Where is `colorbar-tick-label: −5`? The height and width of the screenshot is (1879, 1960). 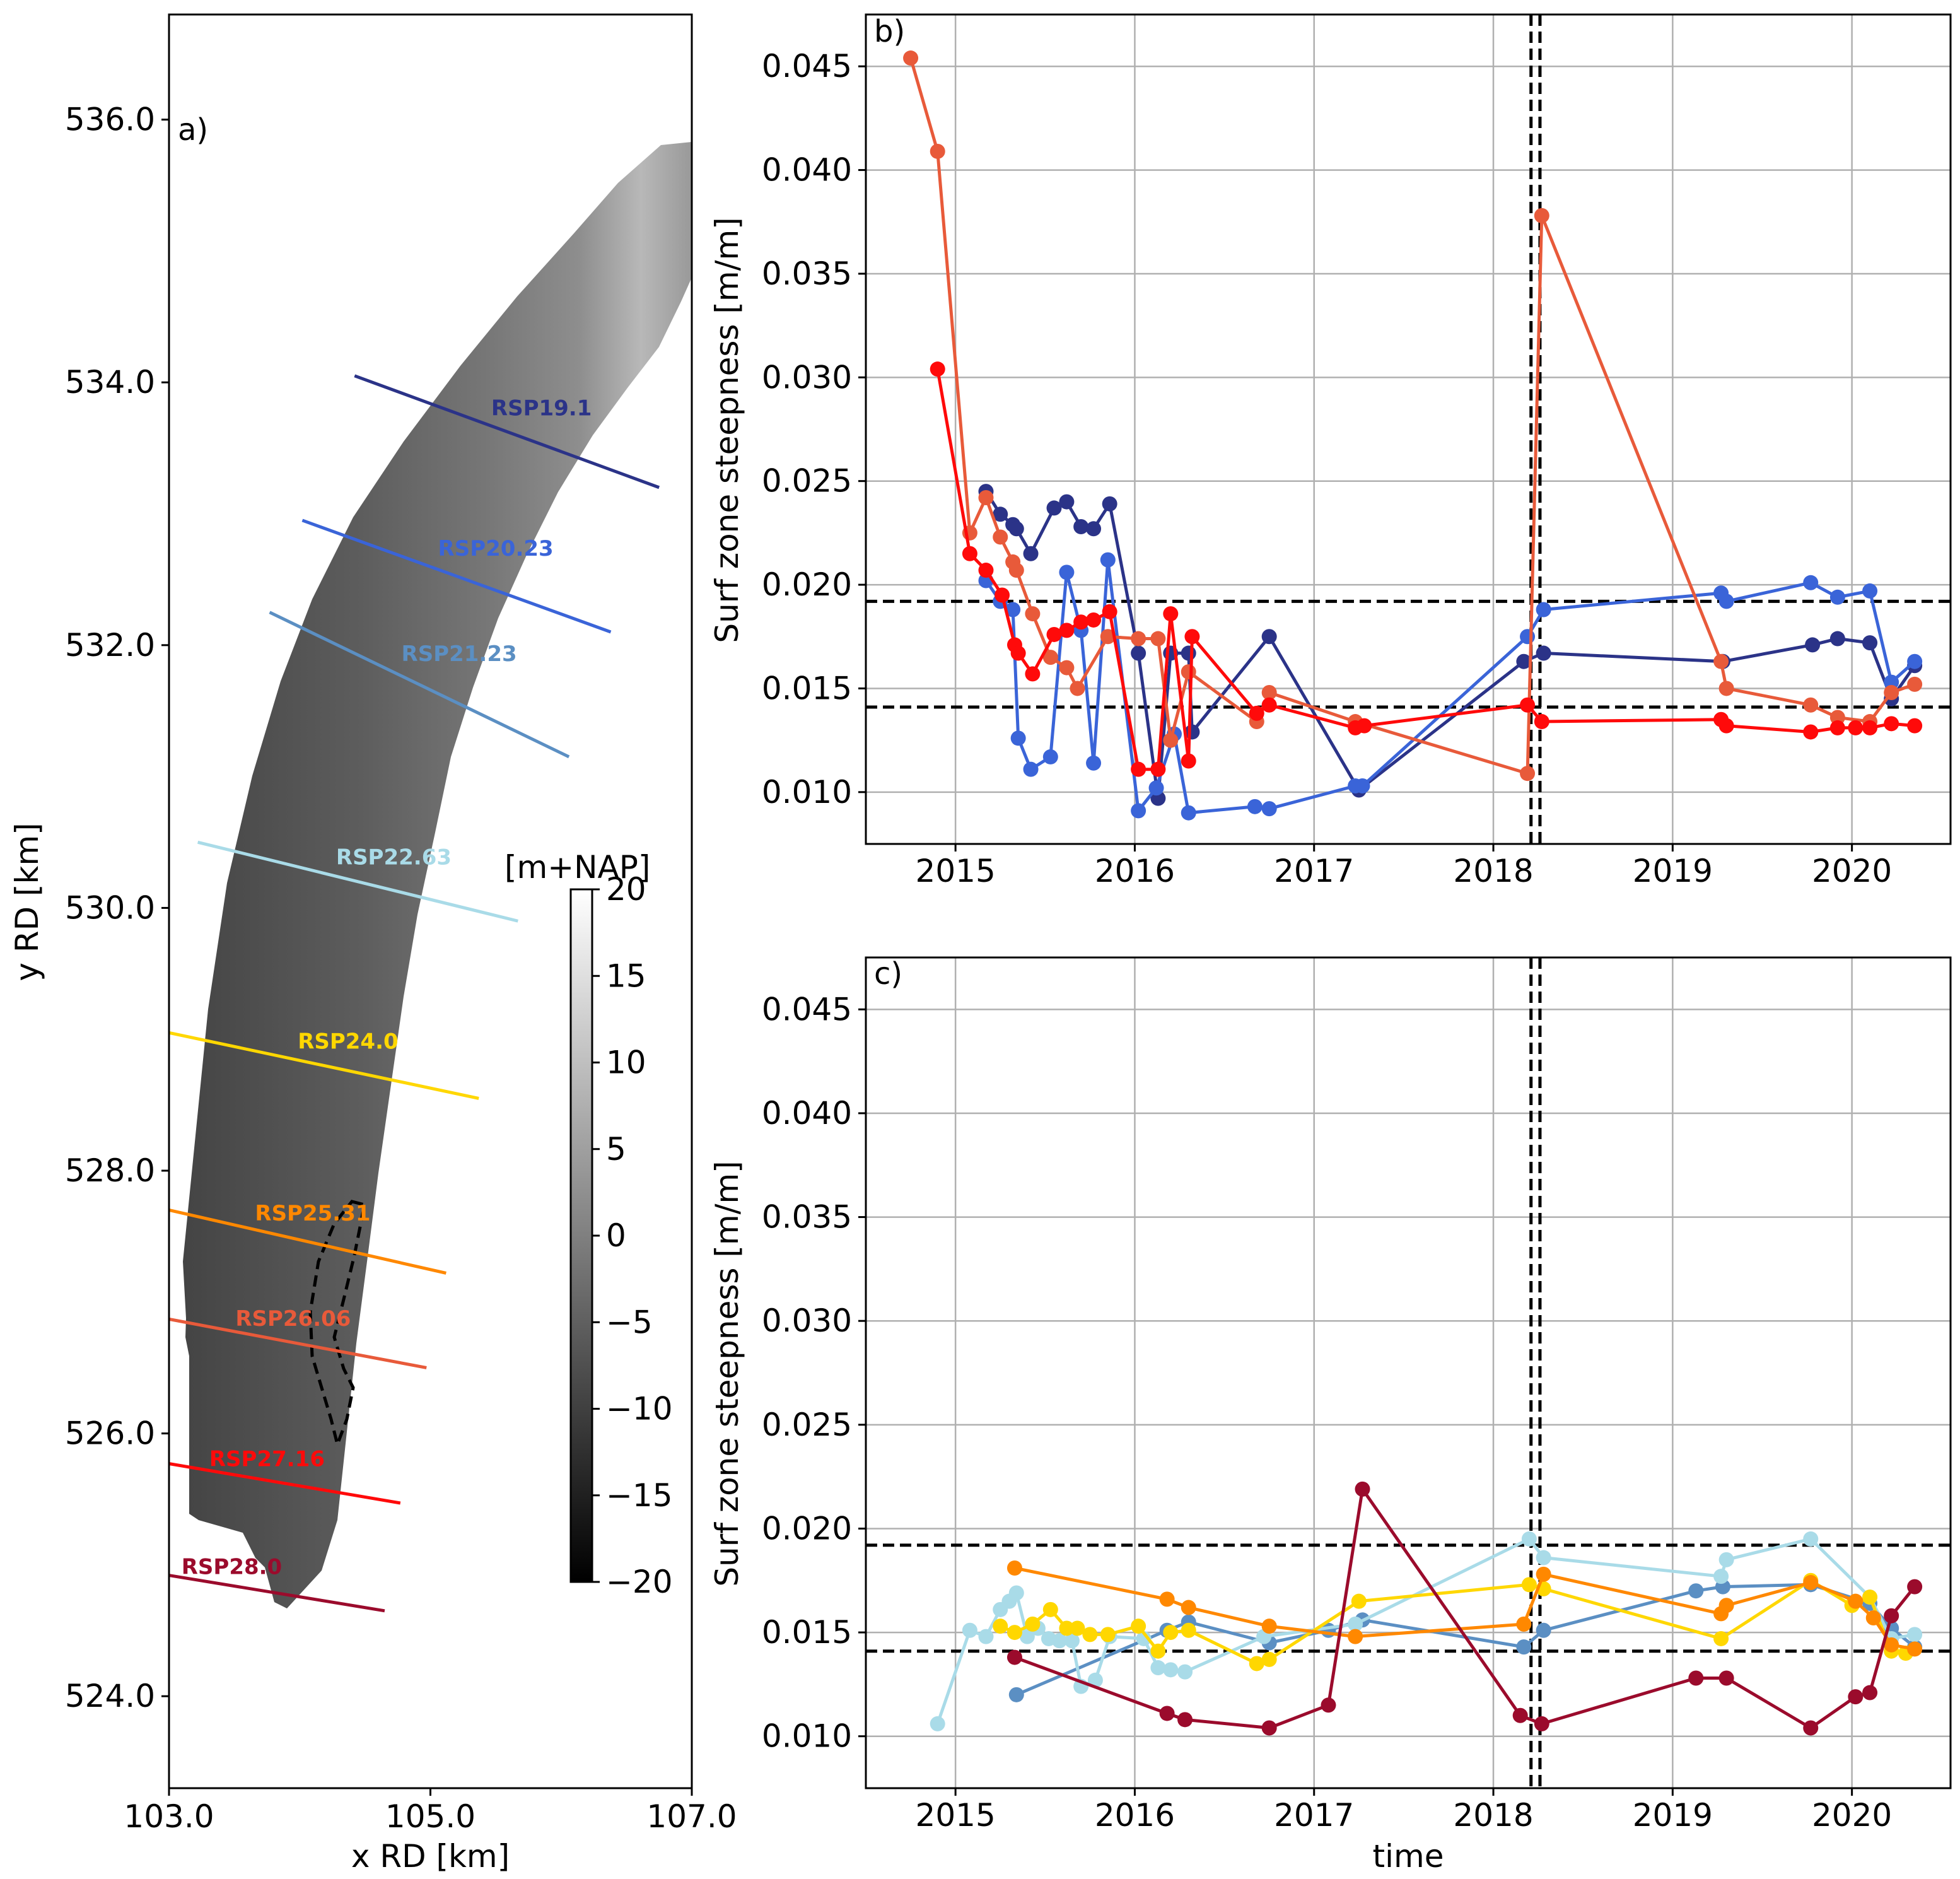 colorbar-tick-label: −5 is located at coordinates (629, 1322).